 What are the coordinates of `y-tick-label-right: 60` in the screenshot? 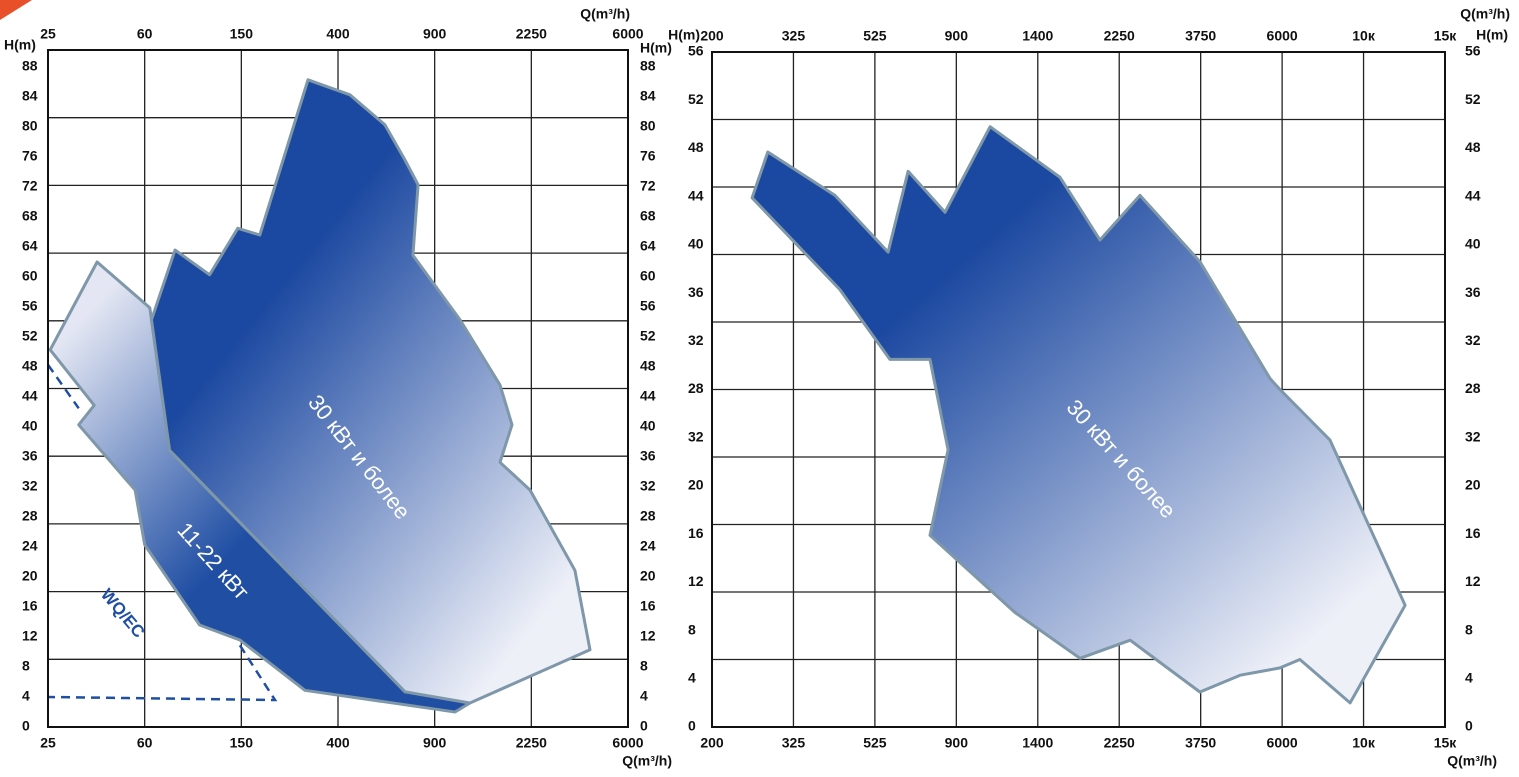 It's located at (648, 276).